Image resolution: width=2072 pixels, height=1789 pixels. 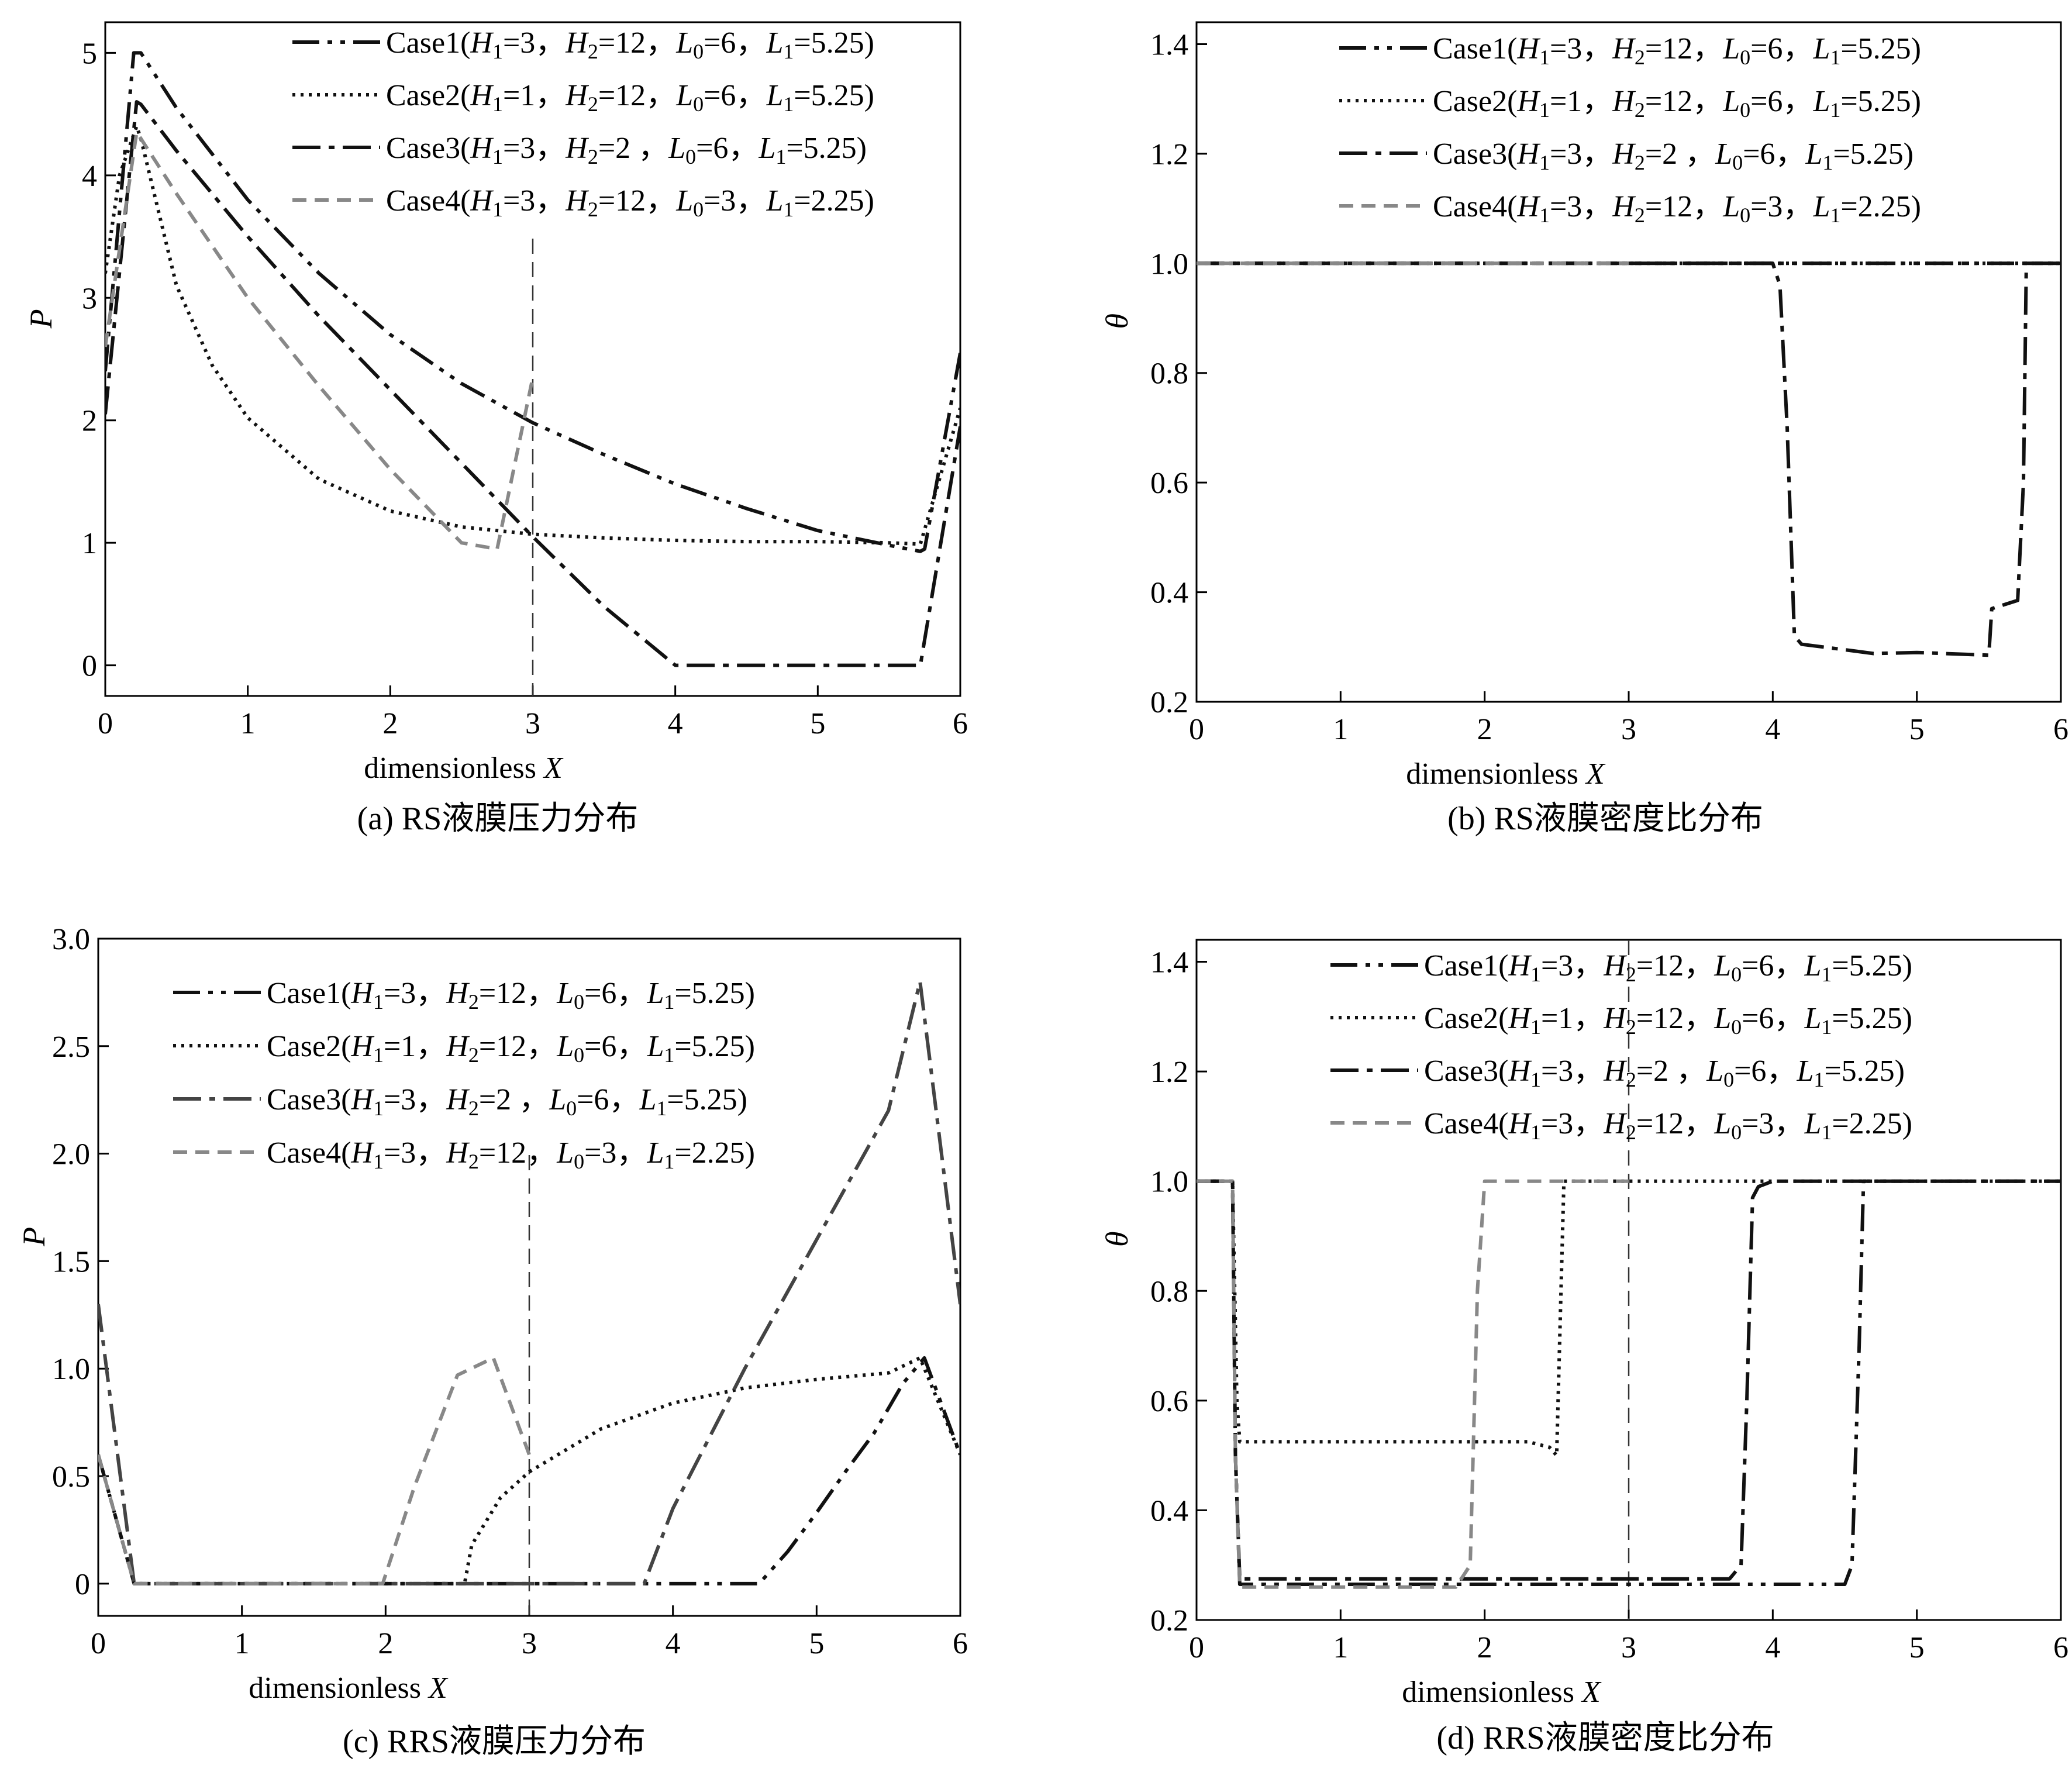 What do you see at coordinates (511, 1048) in the screenshot?
I see `legend-label-c-case2: Case2(H1=1，H2=12，L0=6，L1=5.25)` at bounding box center [511, 1048].